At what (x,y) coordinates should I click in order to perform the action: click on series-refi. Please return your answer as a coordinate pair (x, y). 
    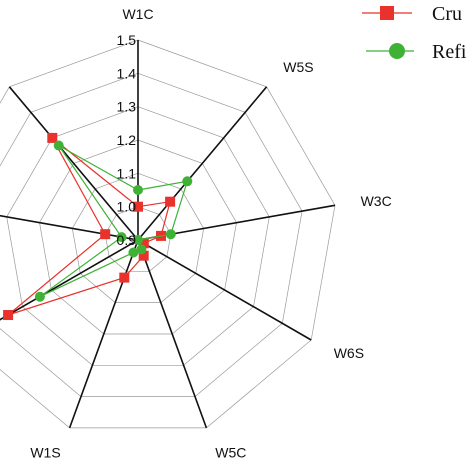
    Looking at the image, I should click on (113, 221).